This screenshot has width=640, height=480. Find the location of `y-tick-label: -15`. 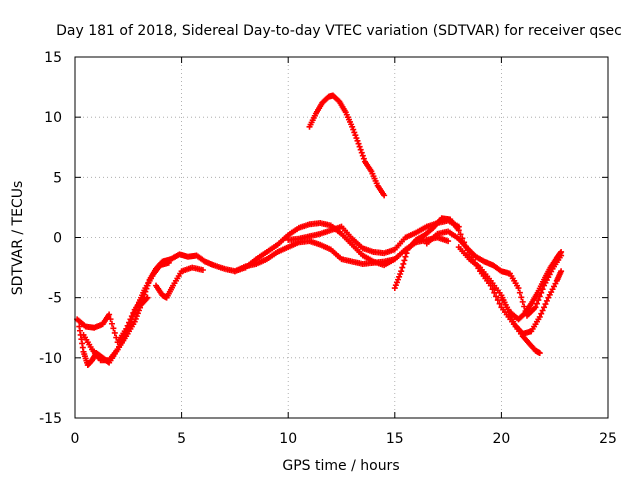

y-tick-label: -15 is located at coordinates (50, 419).